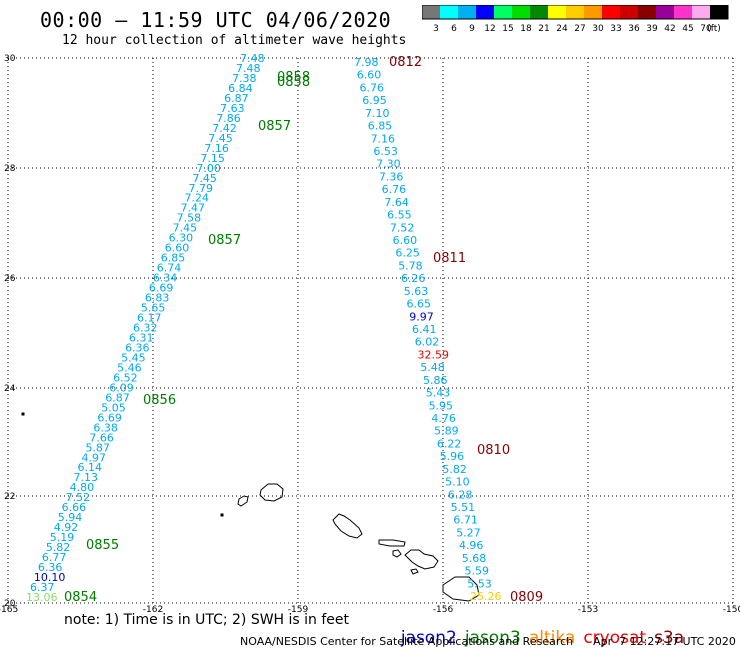 This screenshot has height=650, width=740. I want to click on right-track-swh-label: 6.26, so click(413, 278).